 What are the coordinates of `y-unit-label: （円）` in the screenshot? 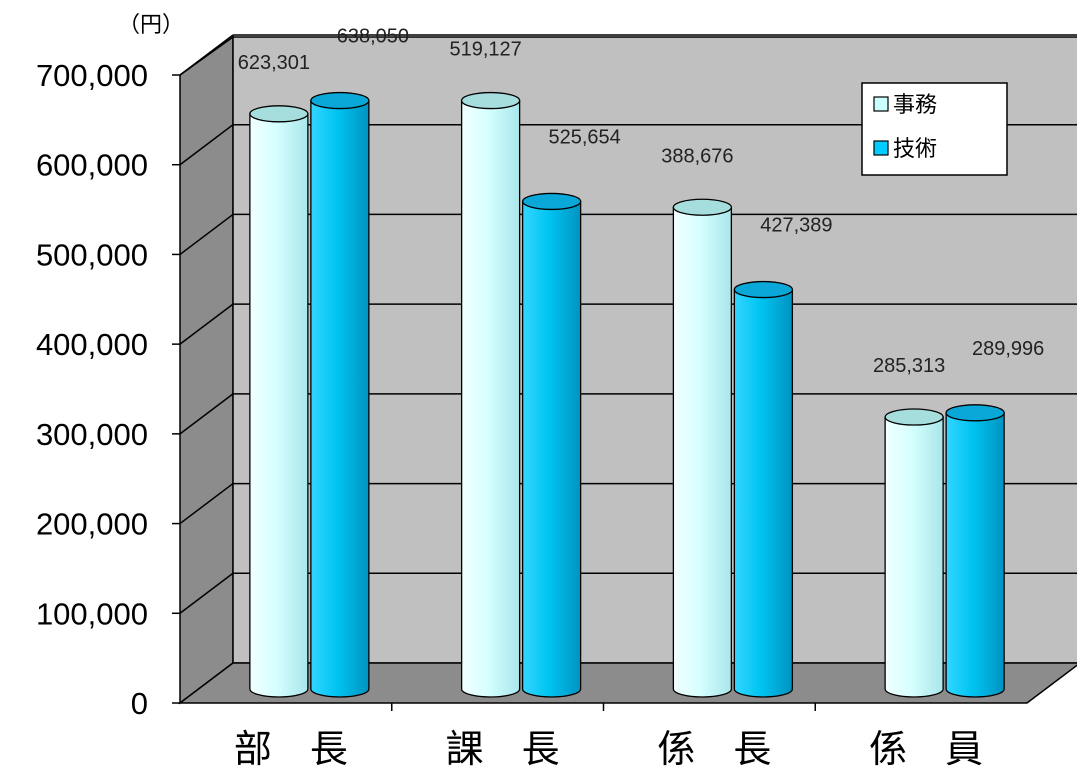 It's located at (151, 25).